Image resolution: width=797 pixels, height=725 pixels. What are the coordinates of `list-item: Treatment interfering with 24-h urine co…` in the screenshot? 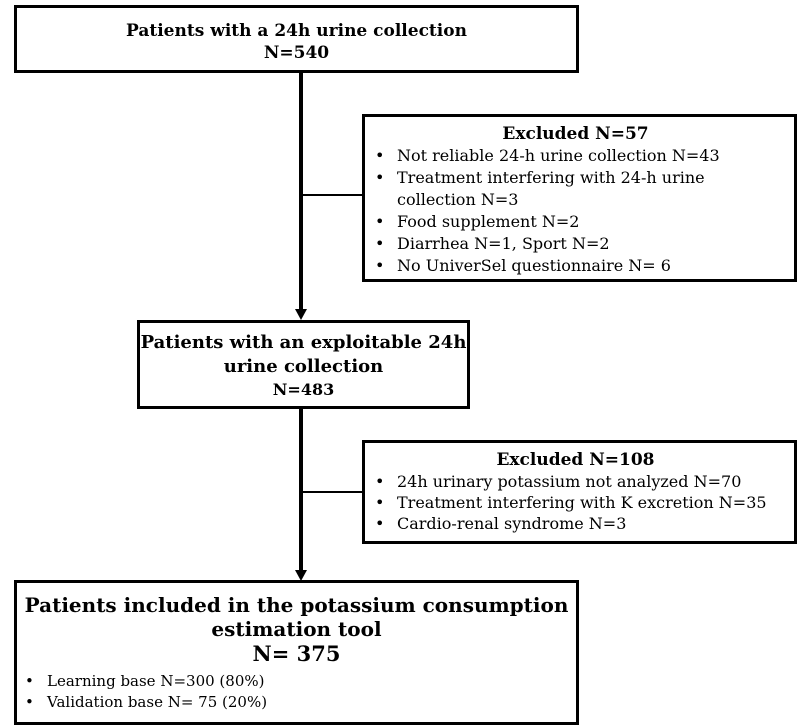 It's located at (575, 189).